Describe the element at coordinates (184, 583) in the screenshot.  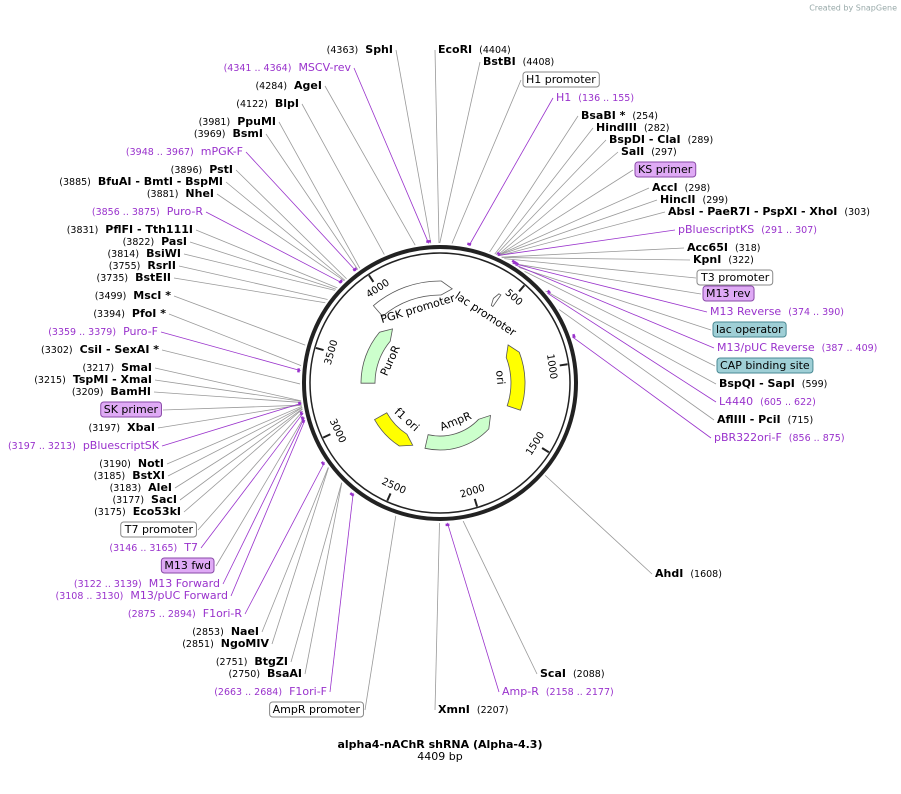
I see `name-label: M13 Forward` at that location.